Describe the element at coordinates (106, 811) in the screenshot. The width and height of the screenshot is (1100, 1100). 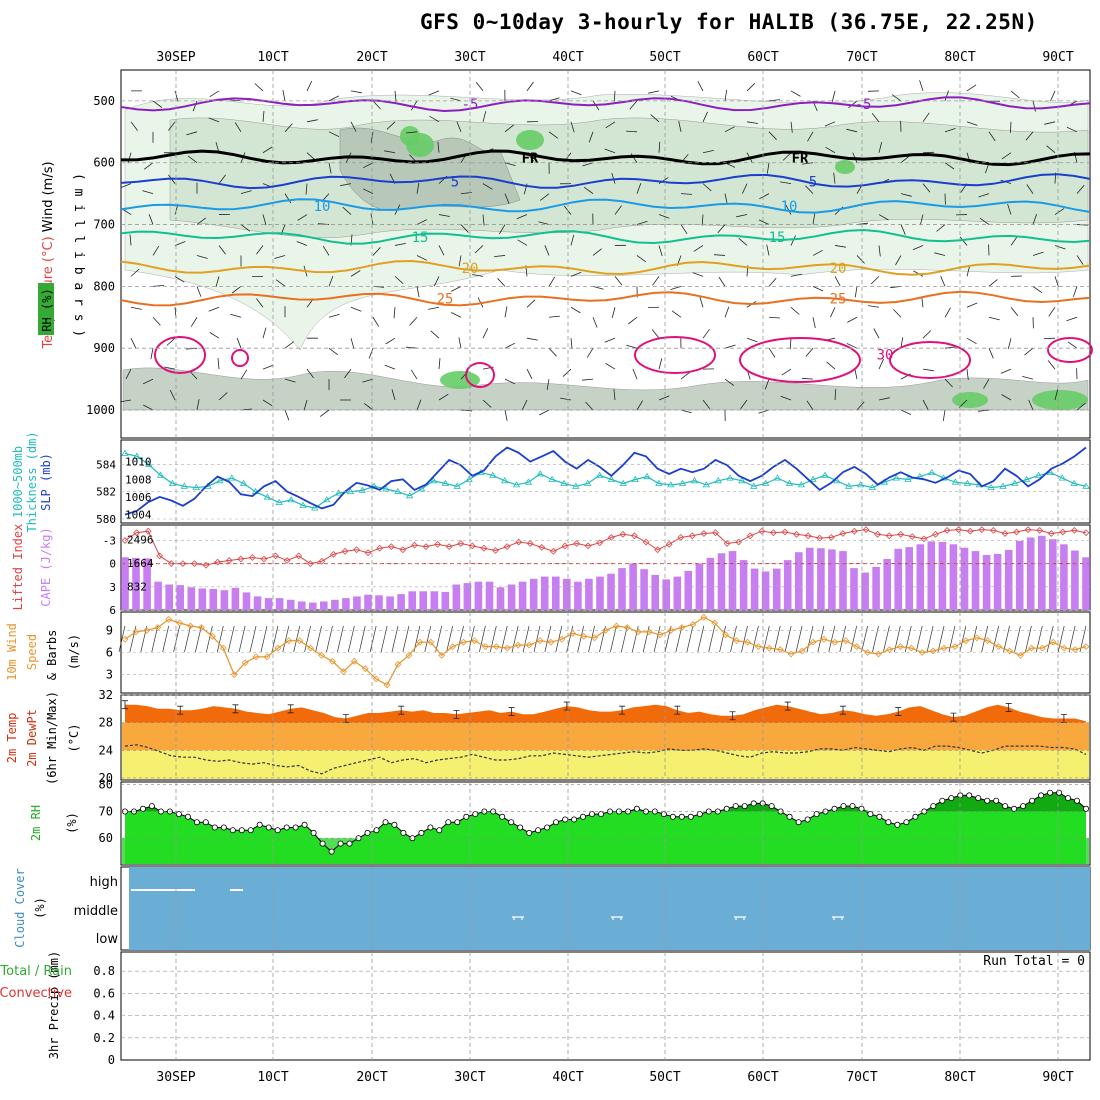
I see `y-tick-label-rh: 70` at that location.